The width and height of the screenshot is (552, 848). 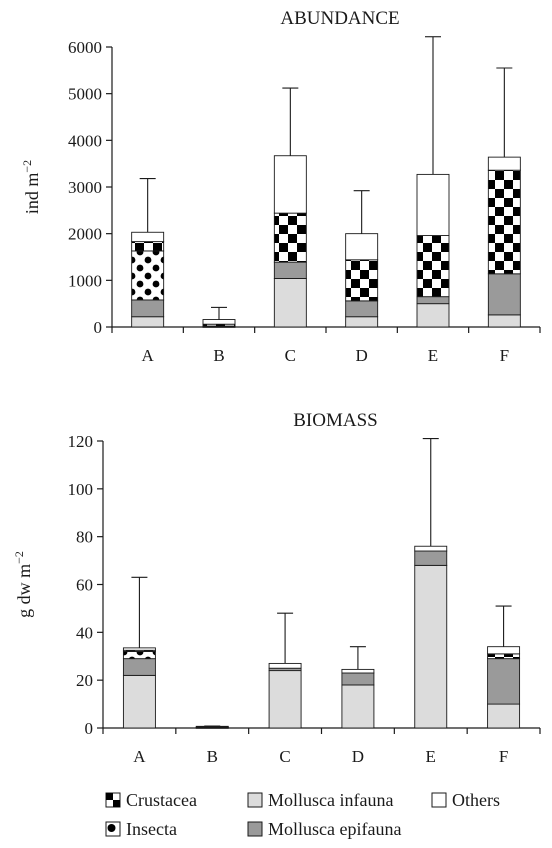 I want to click on legend-swatch-insecta, so click(x=113, y=829).